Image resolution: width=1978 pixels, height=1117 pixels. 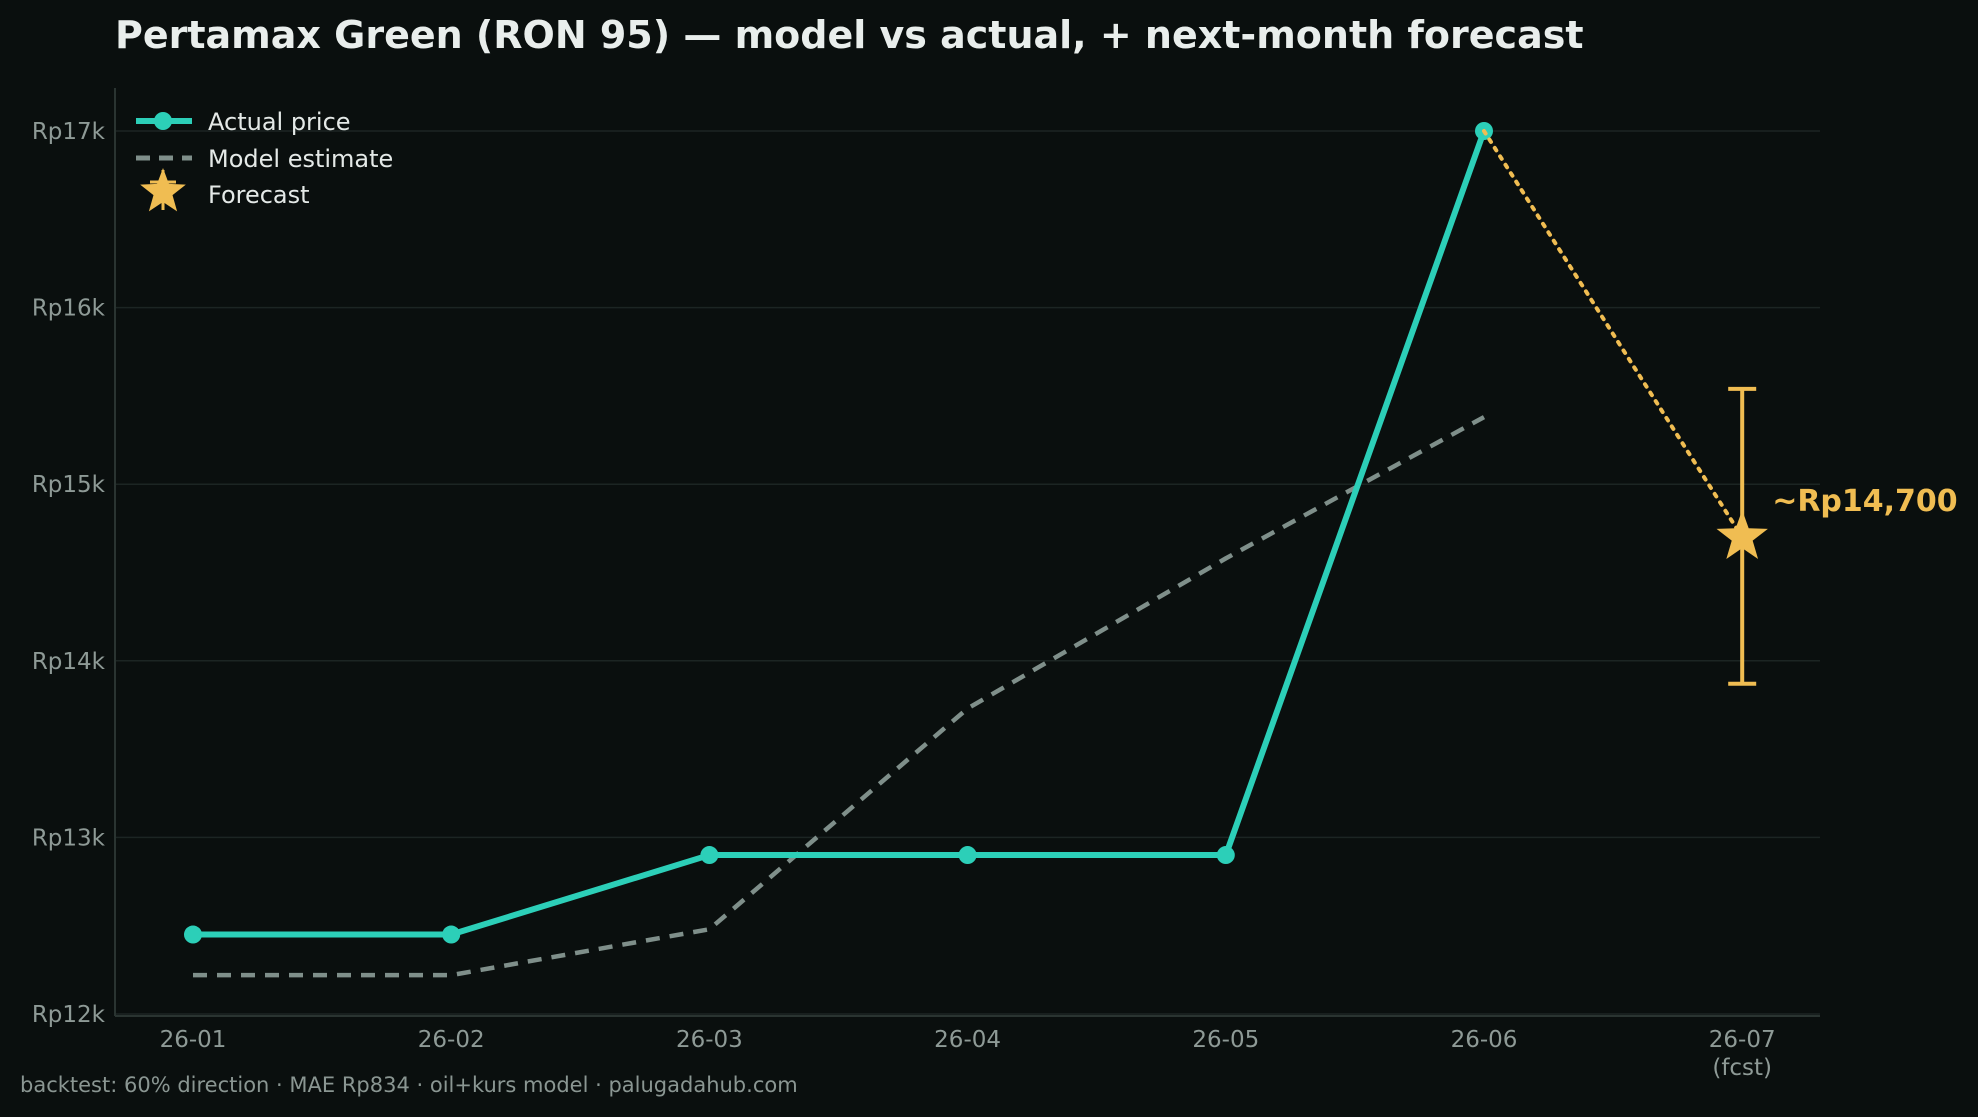 I want to click on x-tick-label: 26-01, so click(x=193, y=1040).